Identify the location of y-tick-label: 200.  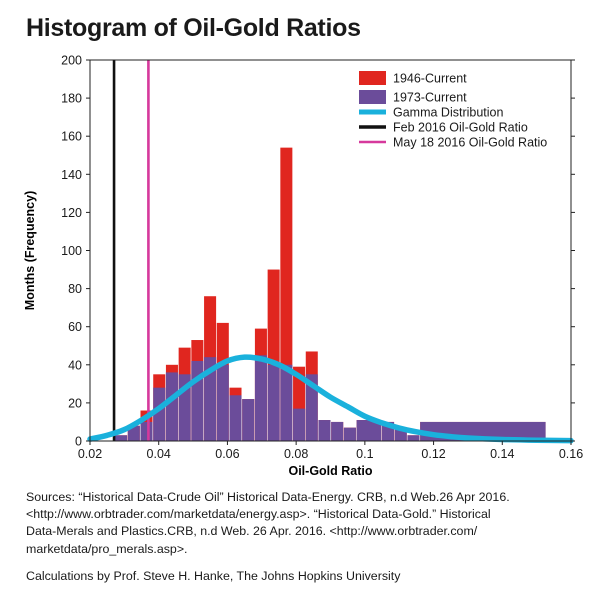
(71, 61).